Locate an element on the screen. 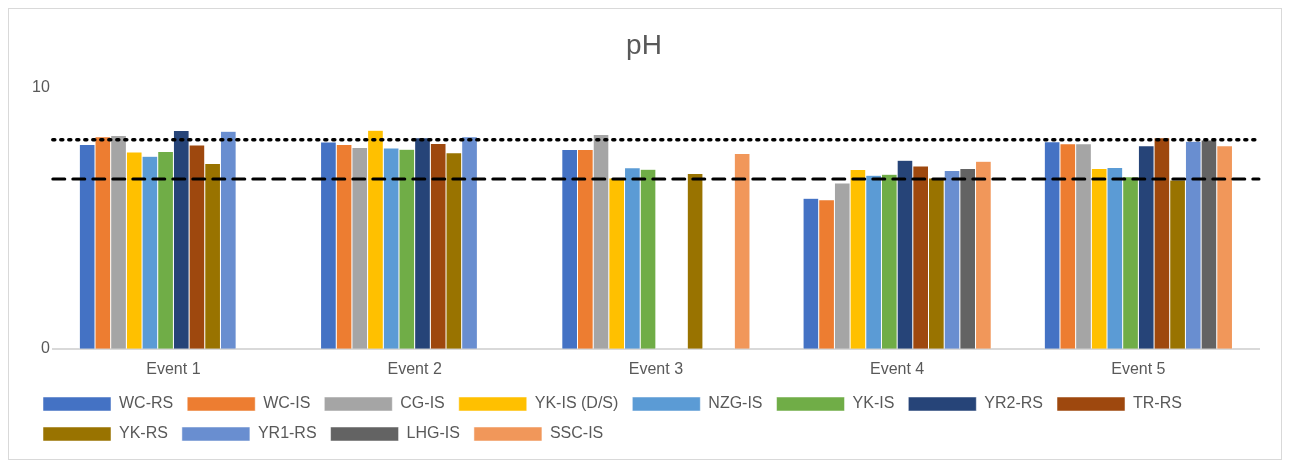 This screenshot has height=468, width=1290. legend-label: WC-RS is located at coordinates (146, 403).